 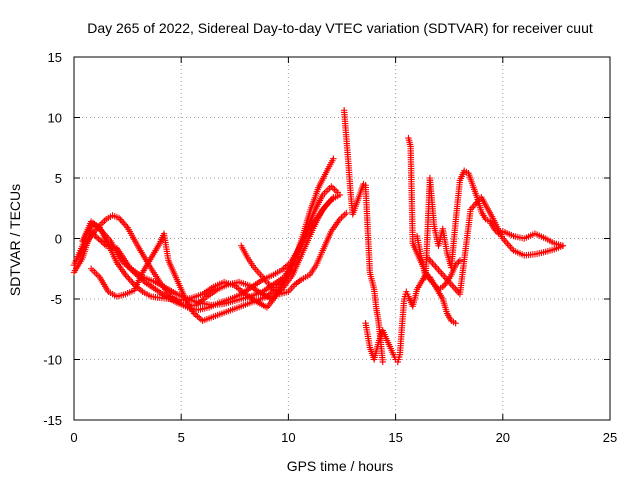 What do you see at coordinates (58, 178) in the screenshot?
I see `y-tick-label: 5` at bounding box center [58, 178].